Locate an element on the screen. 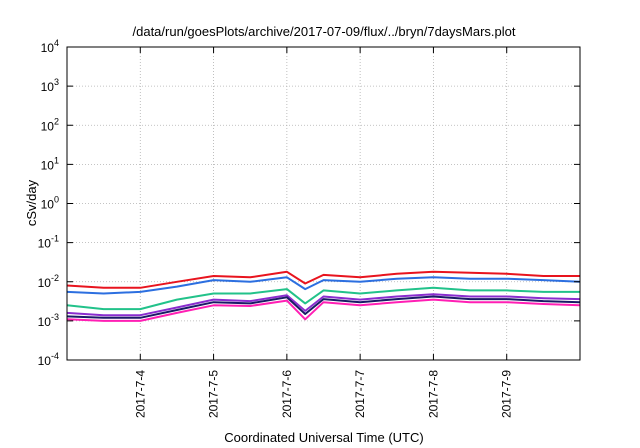  y-tick-label: 10⁴ is located at coordinates (50, 46).